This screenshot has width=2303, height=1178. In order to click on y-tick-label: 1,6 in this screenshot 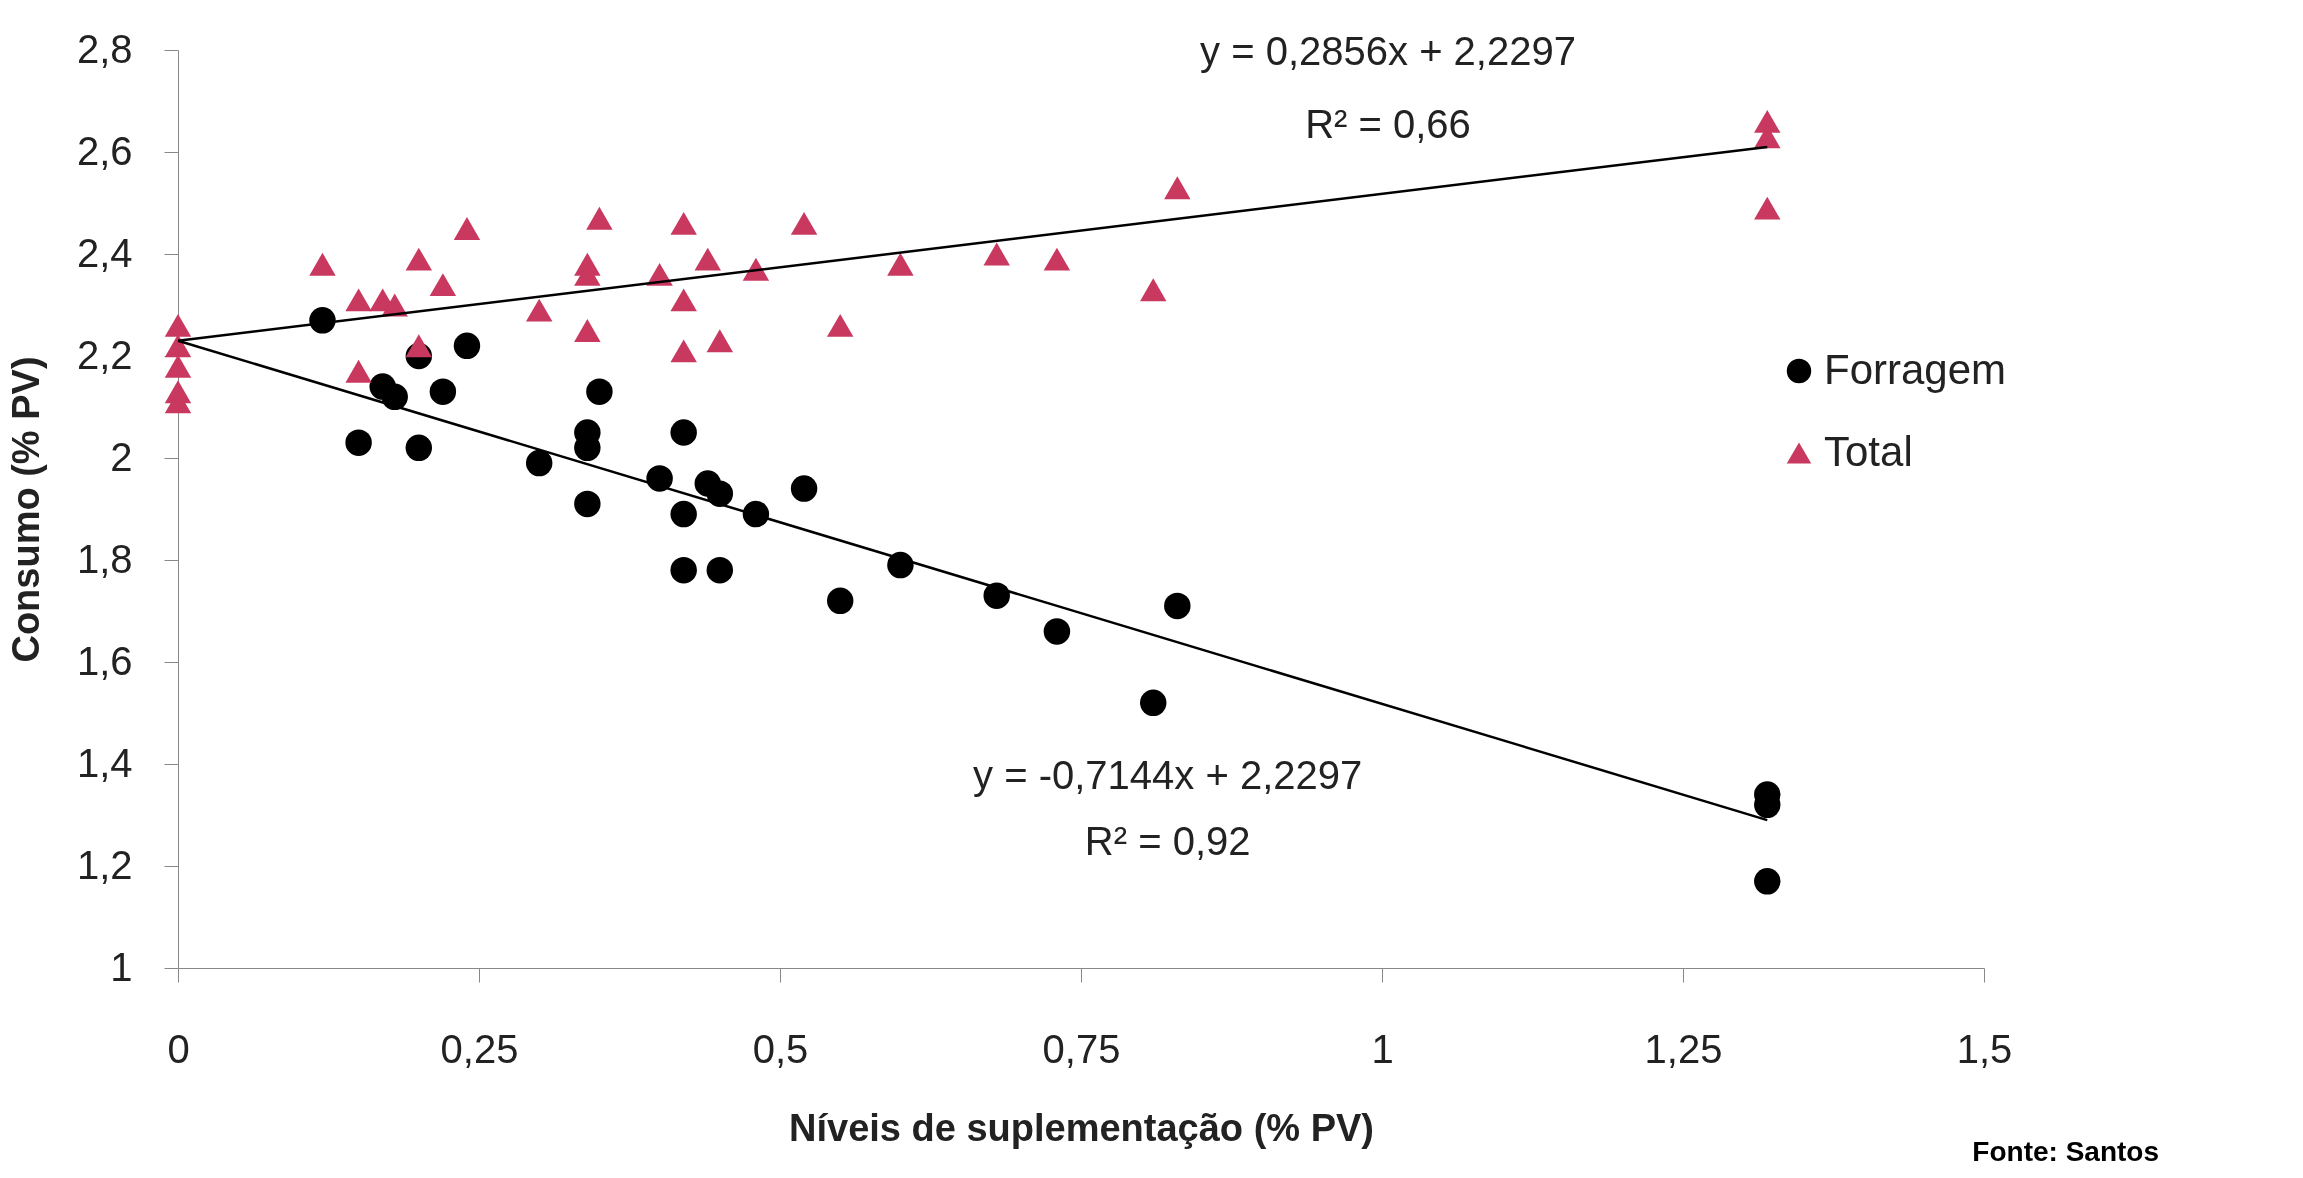, I will do `click(104, 660)`.